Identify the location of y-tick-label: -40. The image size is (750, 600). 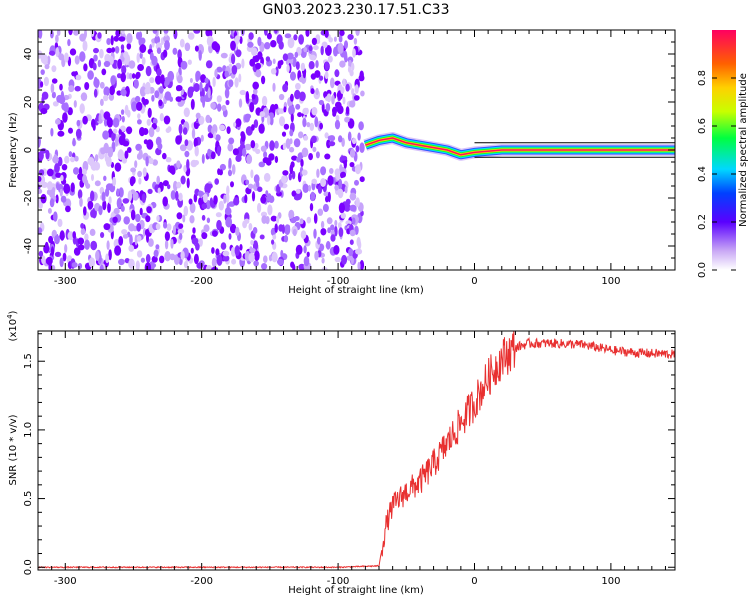
(28, 246).